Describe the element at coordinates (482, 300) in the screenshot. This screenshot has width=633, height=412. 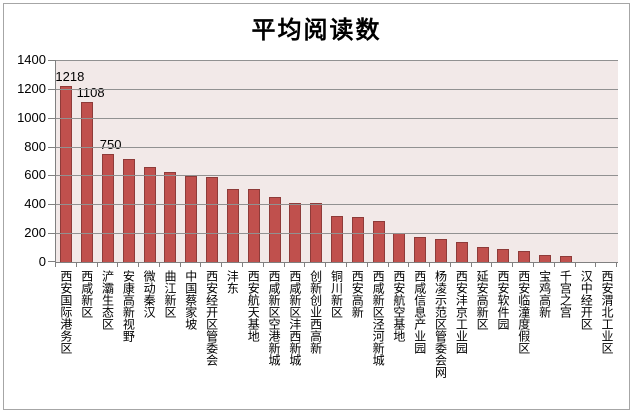
I see `x-axis-category-label: 延安高新区` at that location.